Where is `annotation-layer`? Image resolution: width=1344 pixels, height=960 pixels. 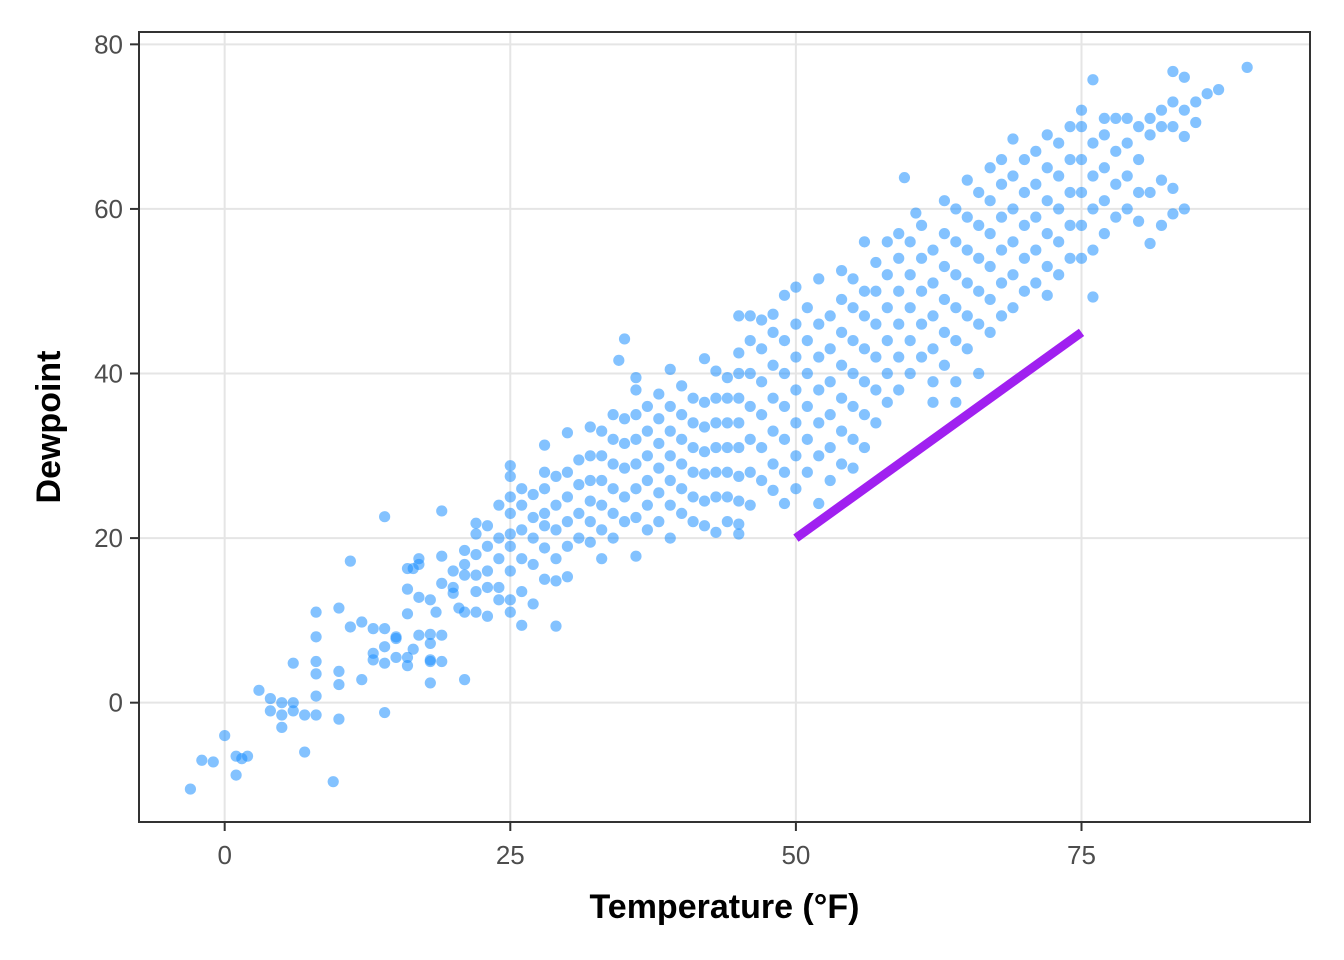 annotation-layer is located at coordinates (939, 435).